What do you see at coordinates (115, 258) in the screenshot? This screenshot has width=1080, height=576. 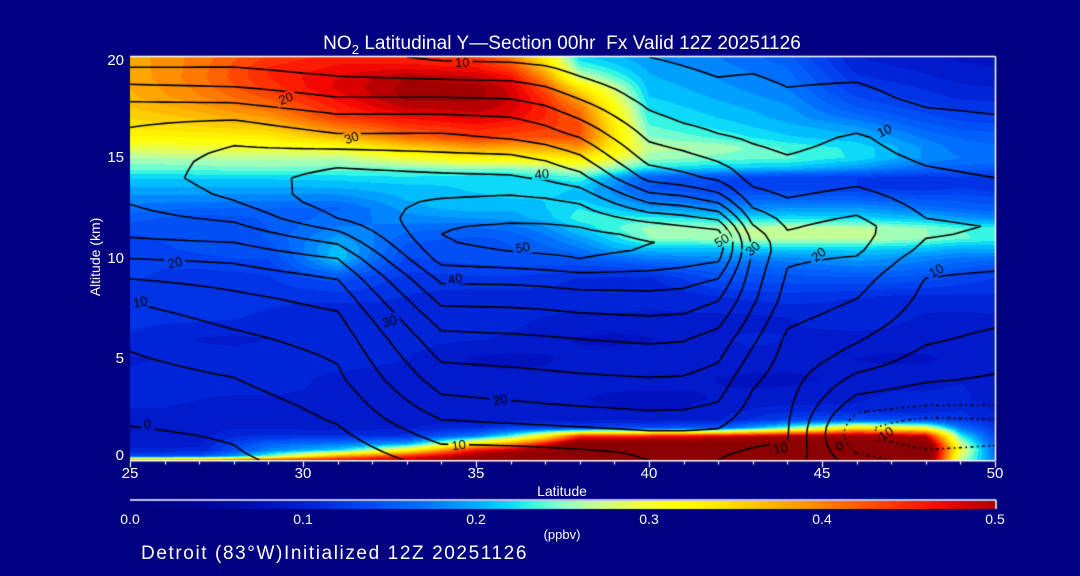 I see `y-tick-label: 10` at bounding box center [115, 258].